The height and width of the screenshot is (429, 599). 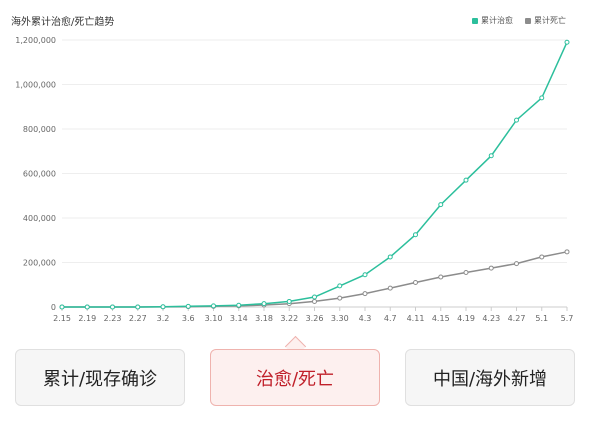 What do you see at coordinates (264, 318) in the screenshot?
I see `x-tick-label: 3.18` at bounding box center [264, 318].